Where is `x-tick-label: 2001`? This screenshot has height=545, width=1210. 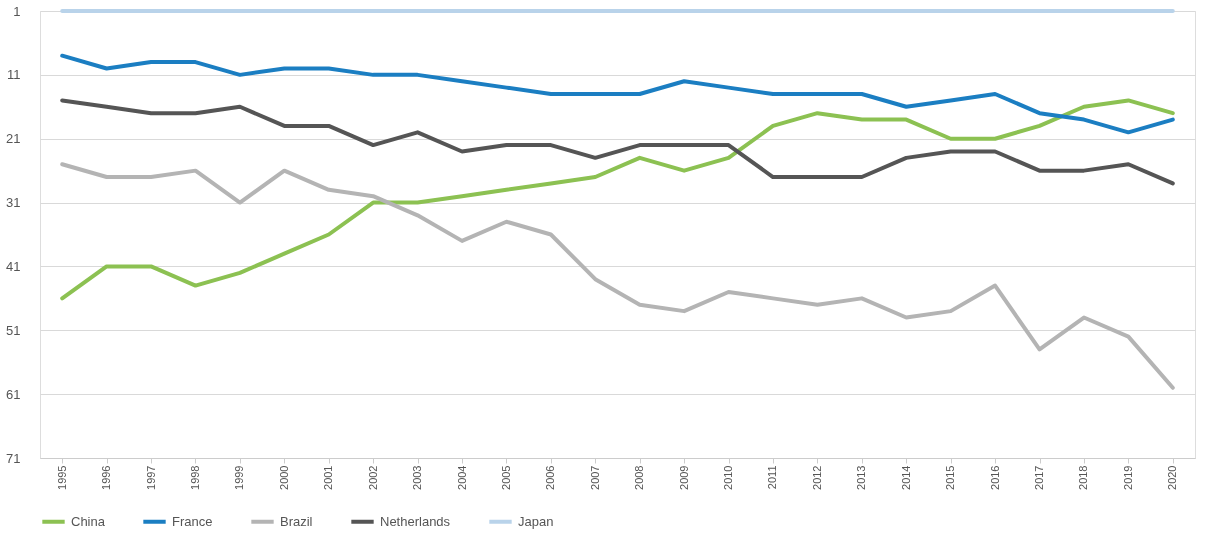 x-tick-label: 2001 is located at coordinates (328, 477).